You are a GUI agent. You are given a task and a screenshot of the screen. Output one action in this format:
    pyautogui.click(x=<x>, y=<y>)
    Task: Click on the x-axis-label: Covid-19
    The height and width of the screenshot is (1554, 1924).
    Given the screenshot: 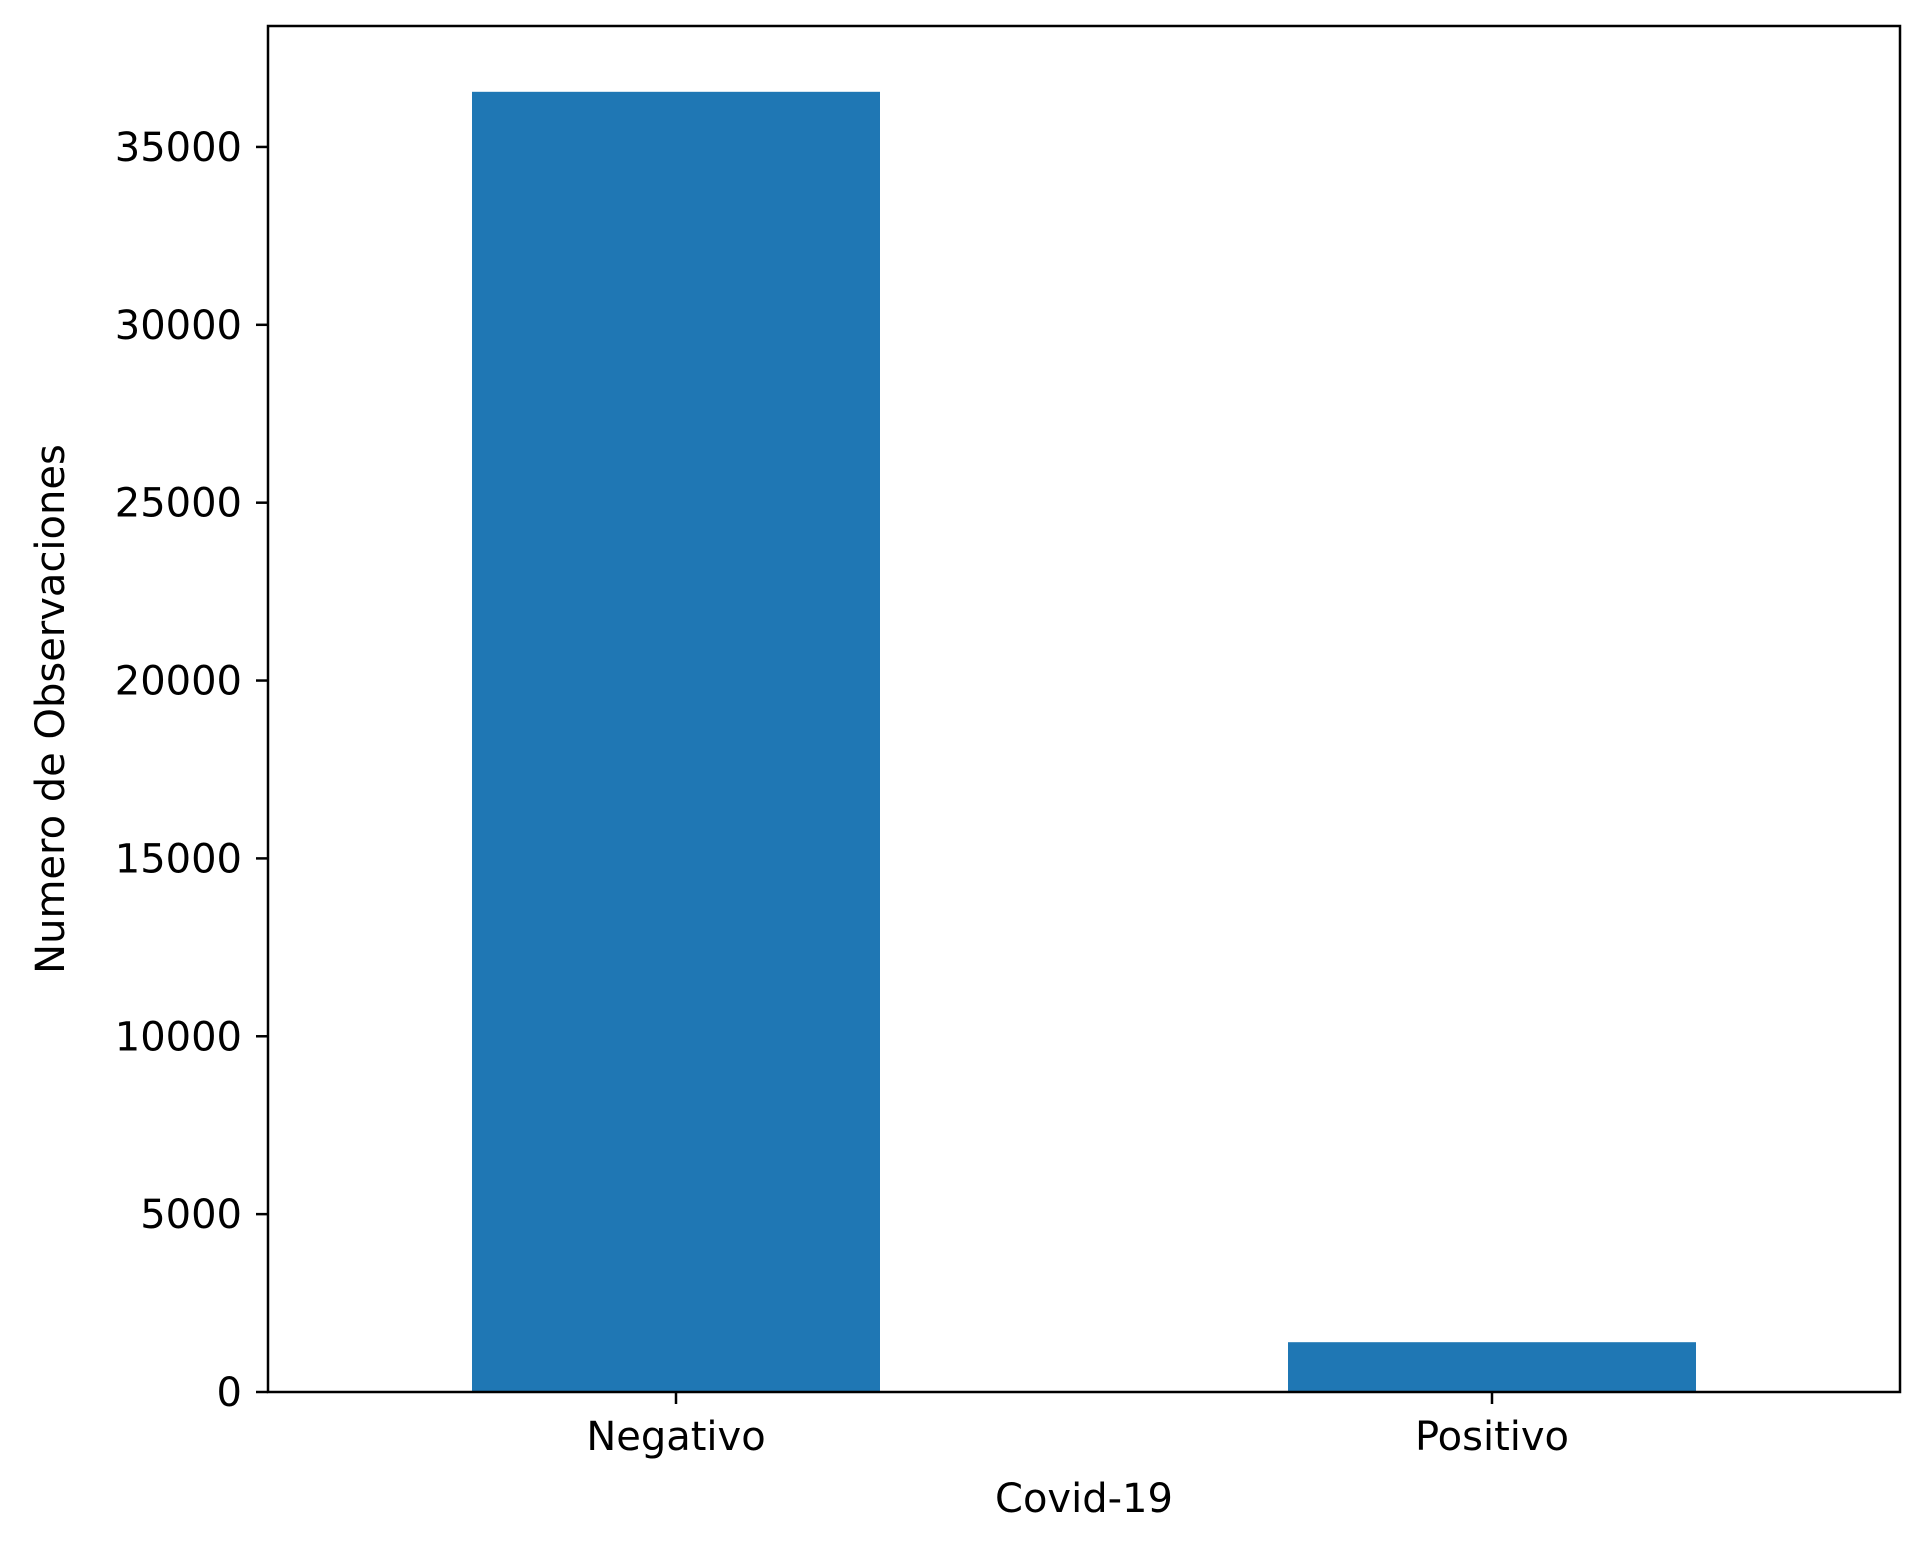 What is the action you would take?
    pyautogui.click(x=1084, y=1499)
    